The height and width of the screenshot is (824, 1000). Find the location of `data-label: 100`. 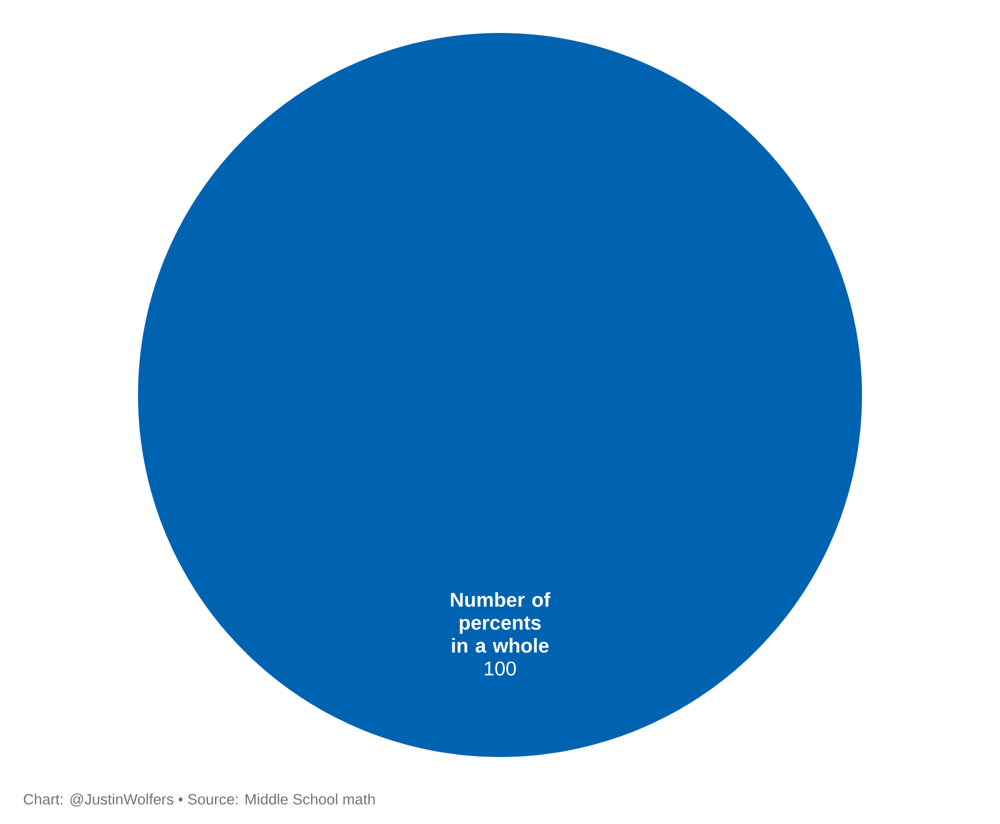

data-label: 100 is located at coordinates (500, 669).